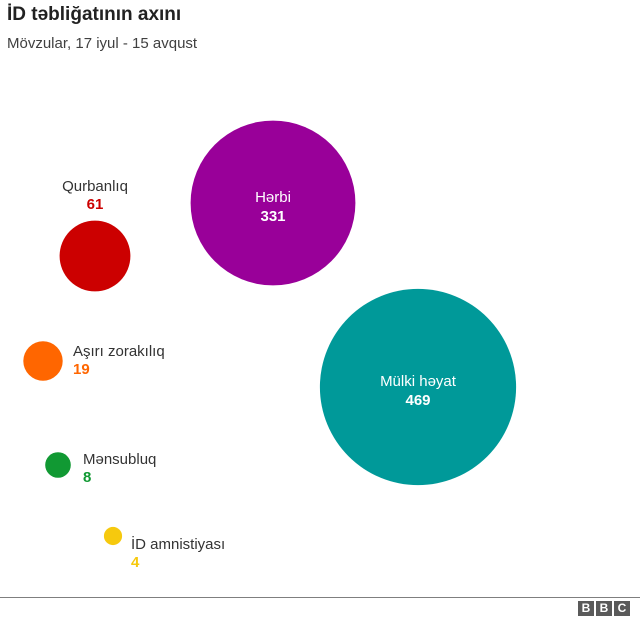 The image size is (640, 619). I want to click on bubble-herbi, so click(273, 203).